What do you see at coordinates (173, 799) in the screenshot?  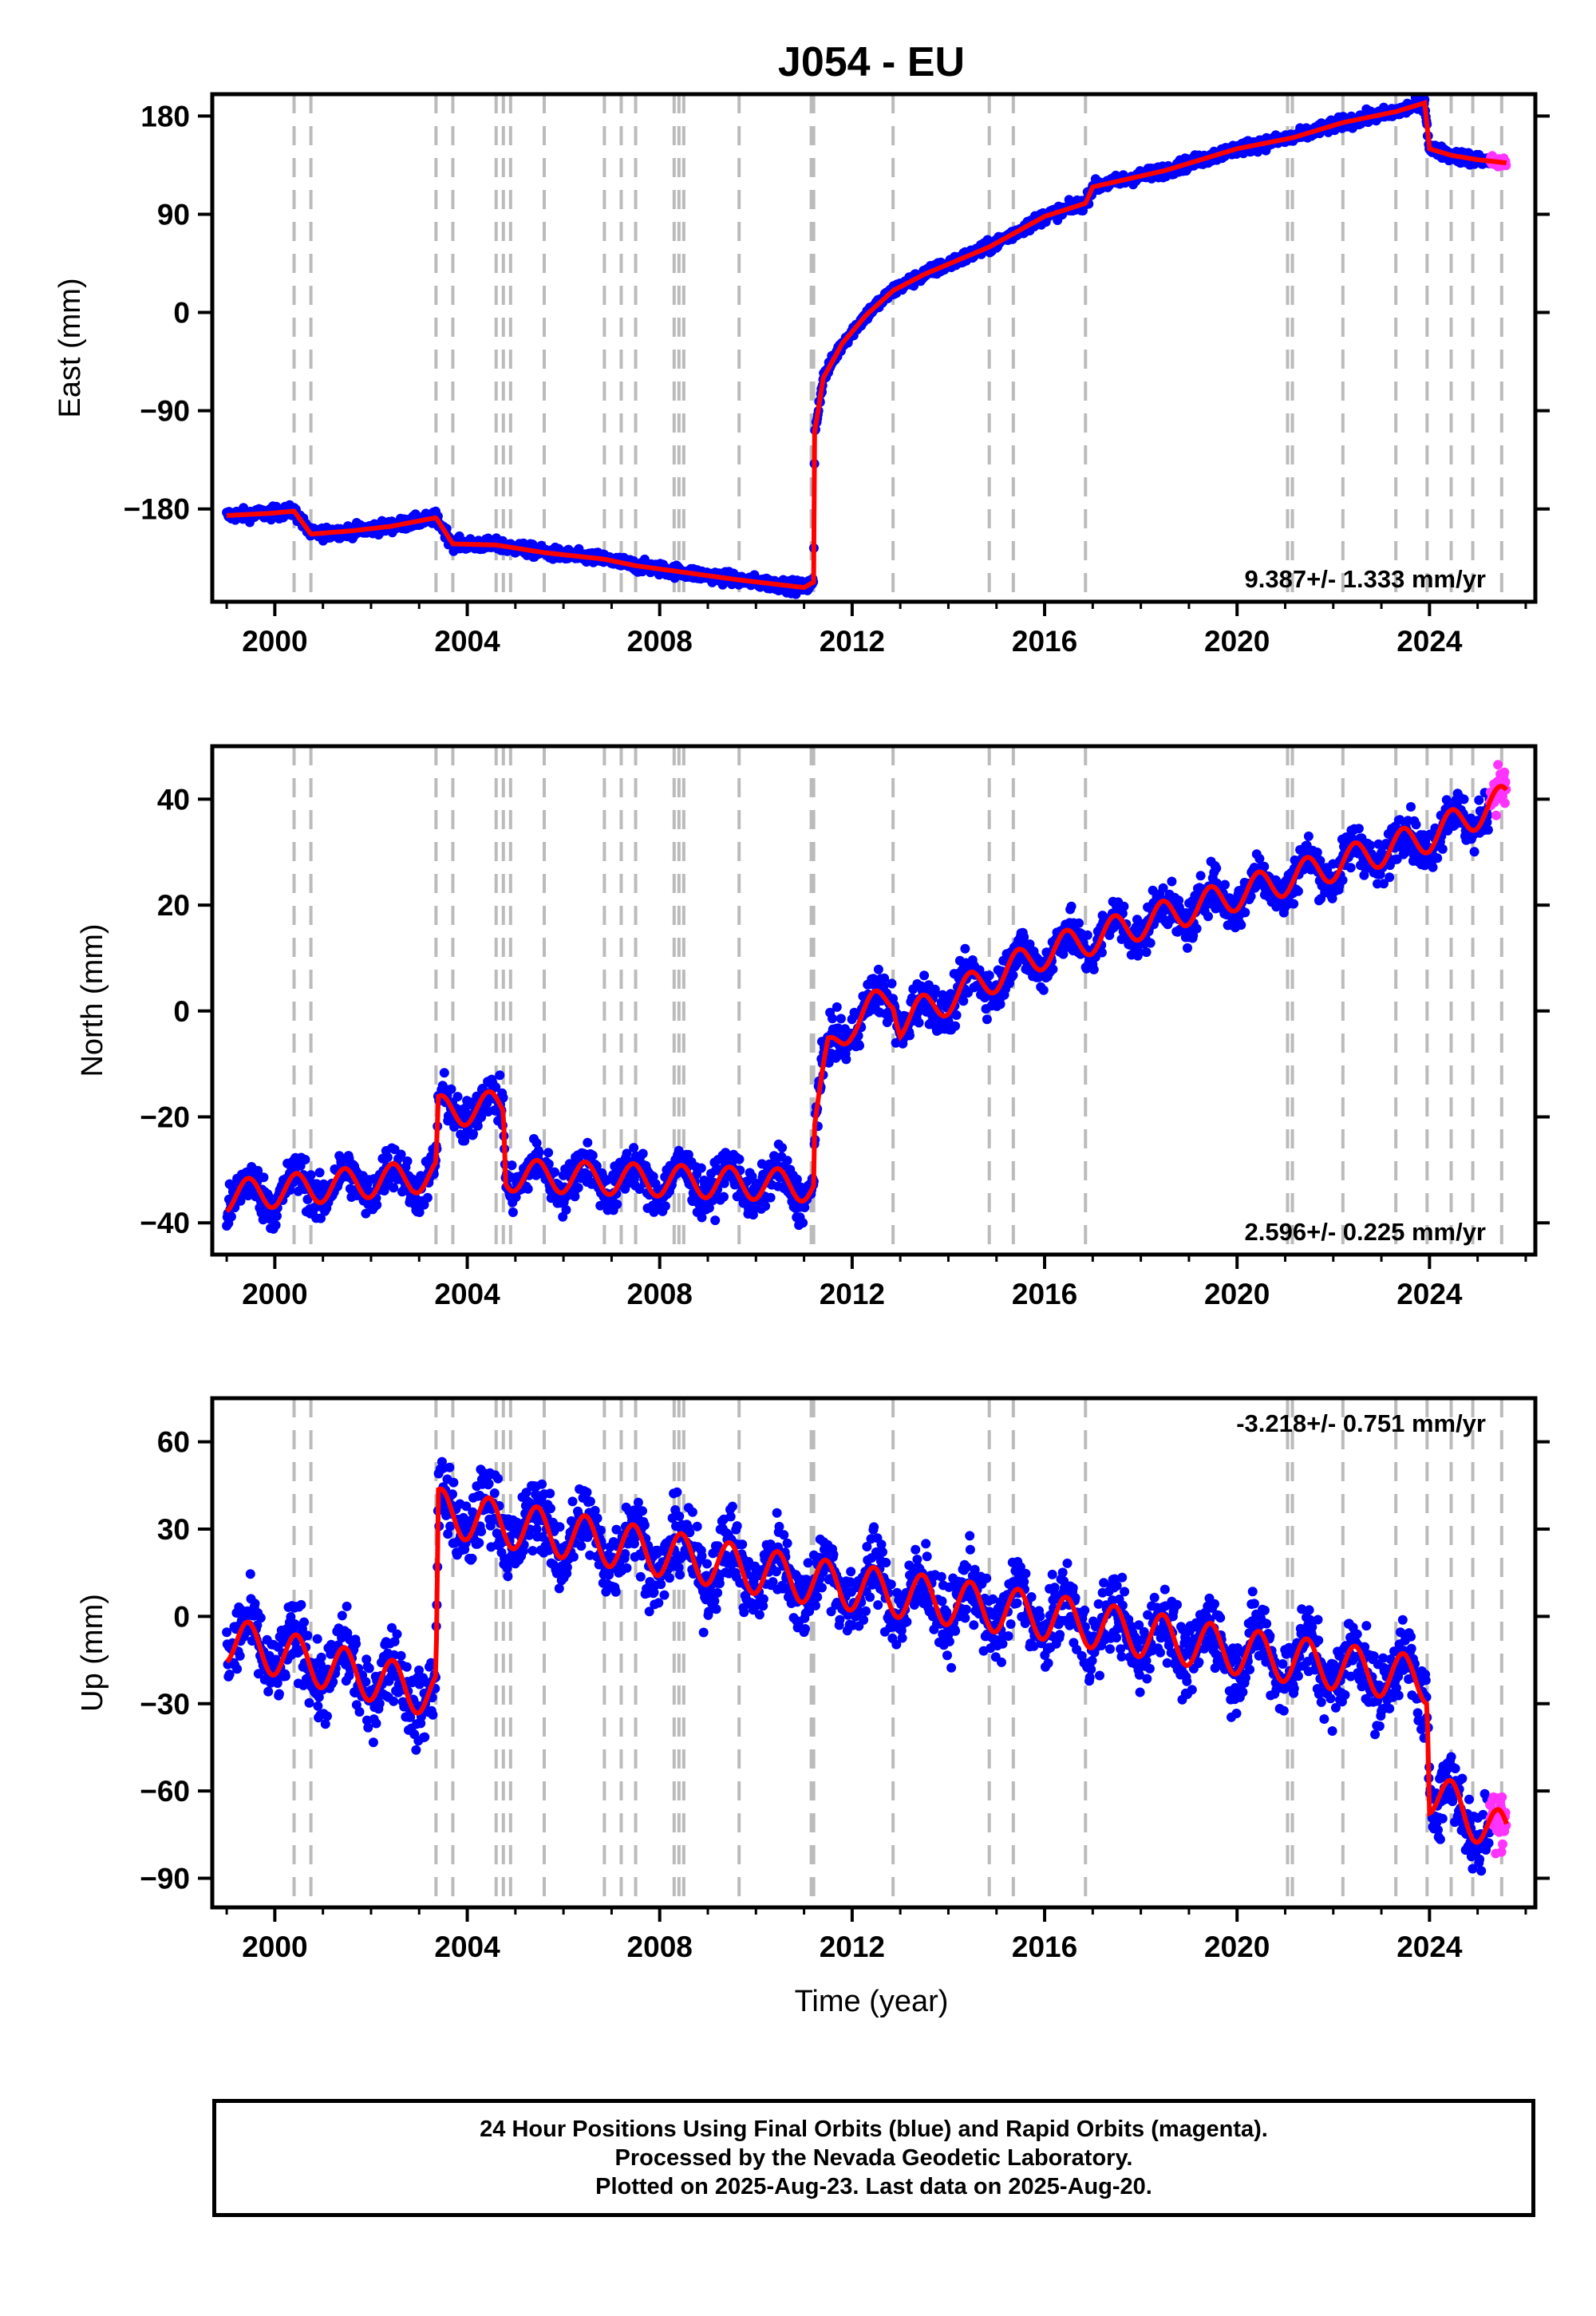 I see `y-tick-label: 40` at bounding box center [173, 799].